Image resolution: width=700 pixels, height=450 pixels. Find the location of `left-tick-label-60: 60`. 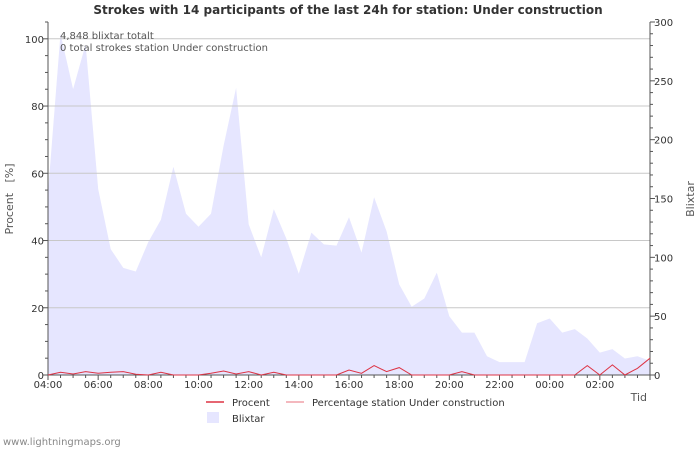

left-tick-label-60: 60 is located at coordinates (37, 174).